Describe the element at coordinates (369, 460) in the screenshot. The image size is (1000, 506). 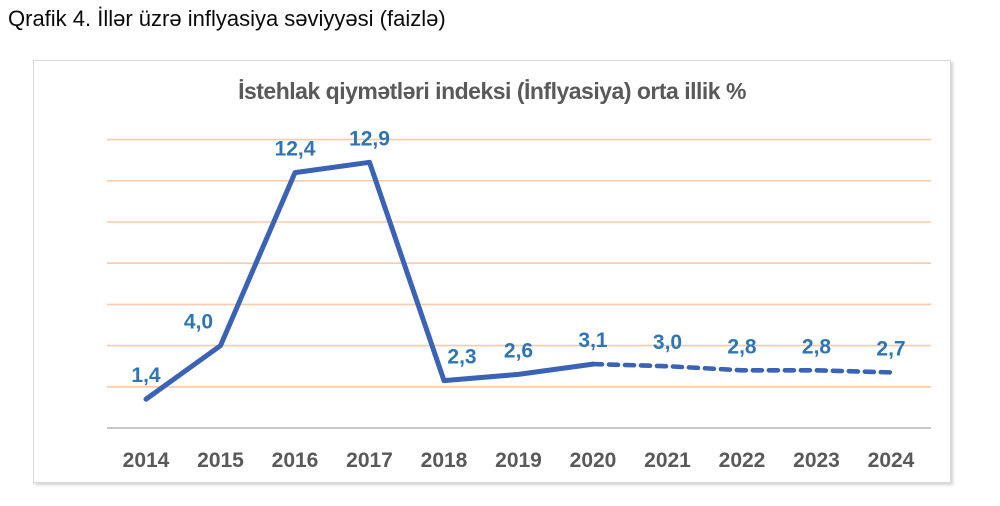
I see `x-axis-label: 2017` at that location.